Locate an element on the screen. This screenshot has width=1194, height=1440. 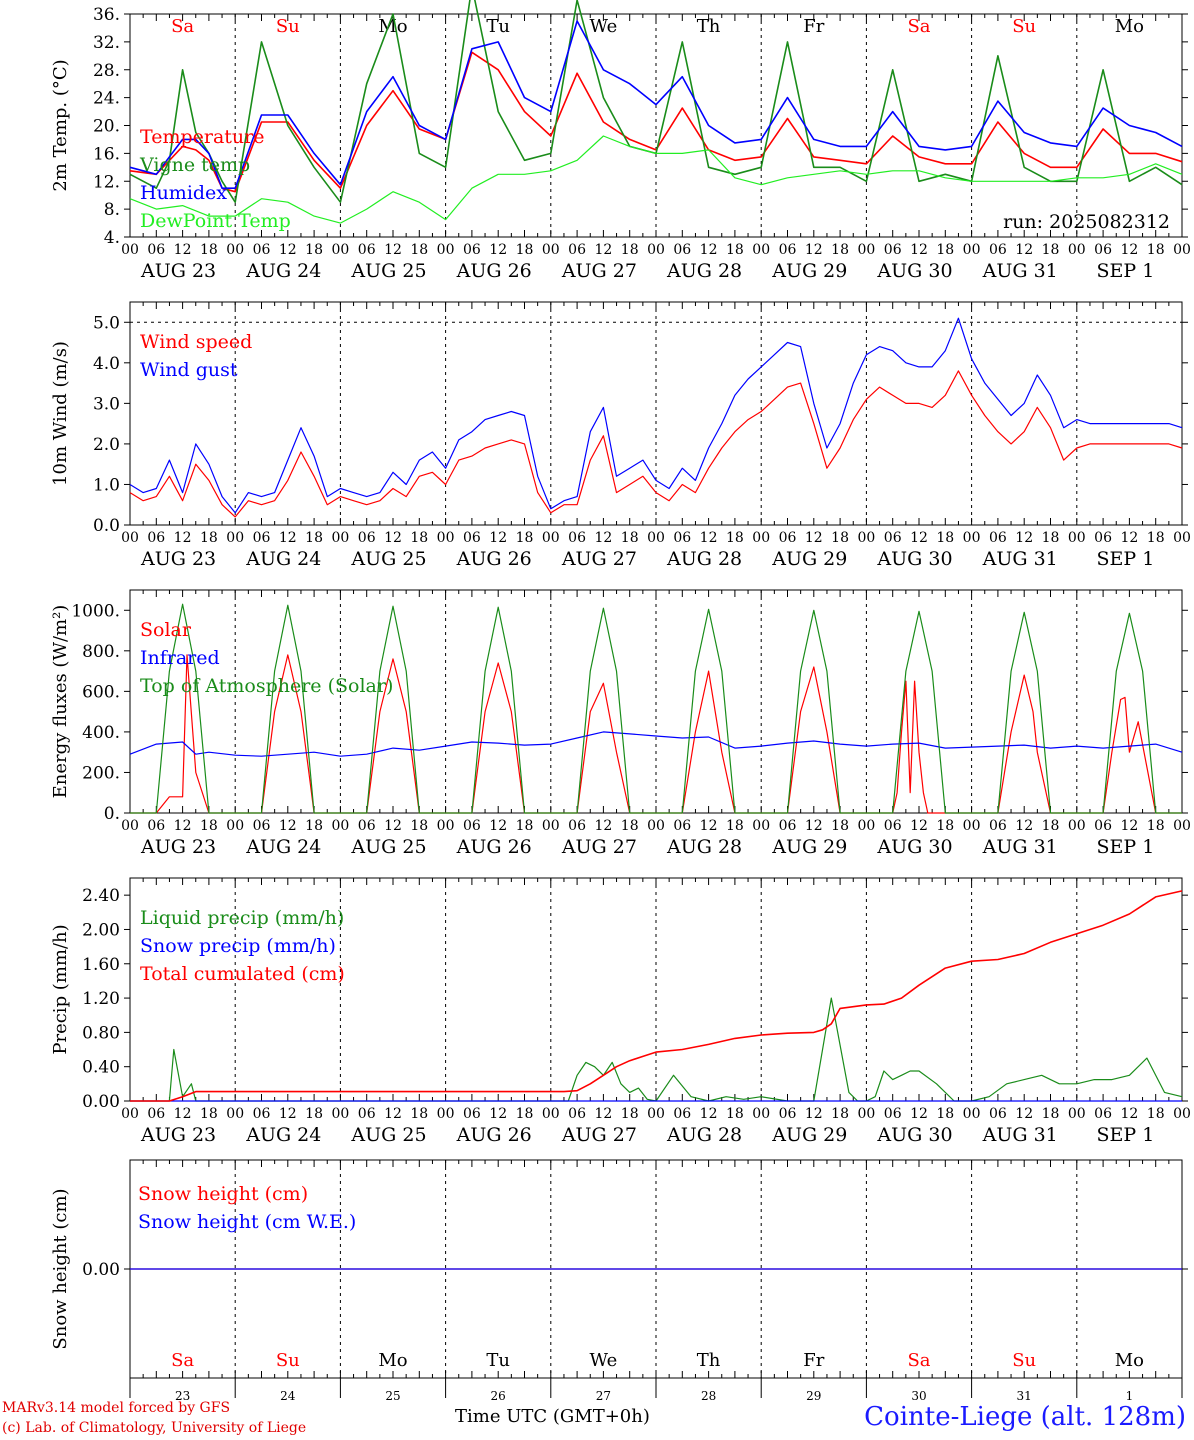
legend-entry: Snow precip (mm/h) is located at coordinates (238, 946).